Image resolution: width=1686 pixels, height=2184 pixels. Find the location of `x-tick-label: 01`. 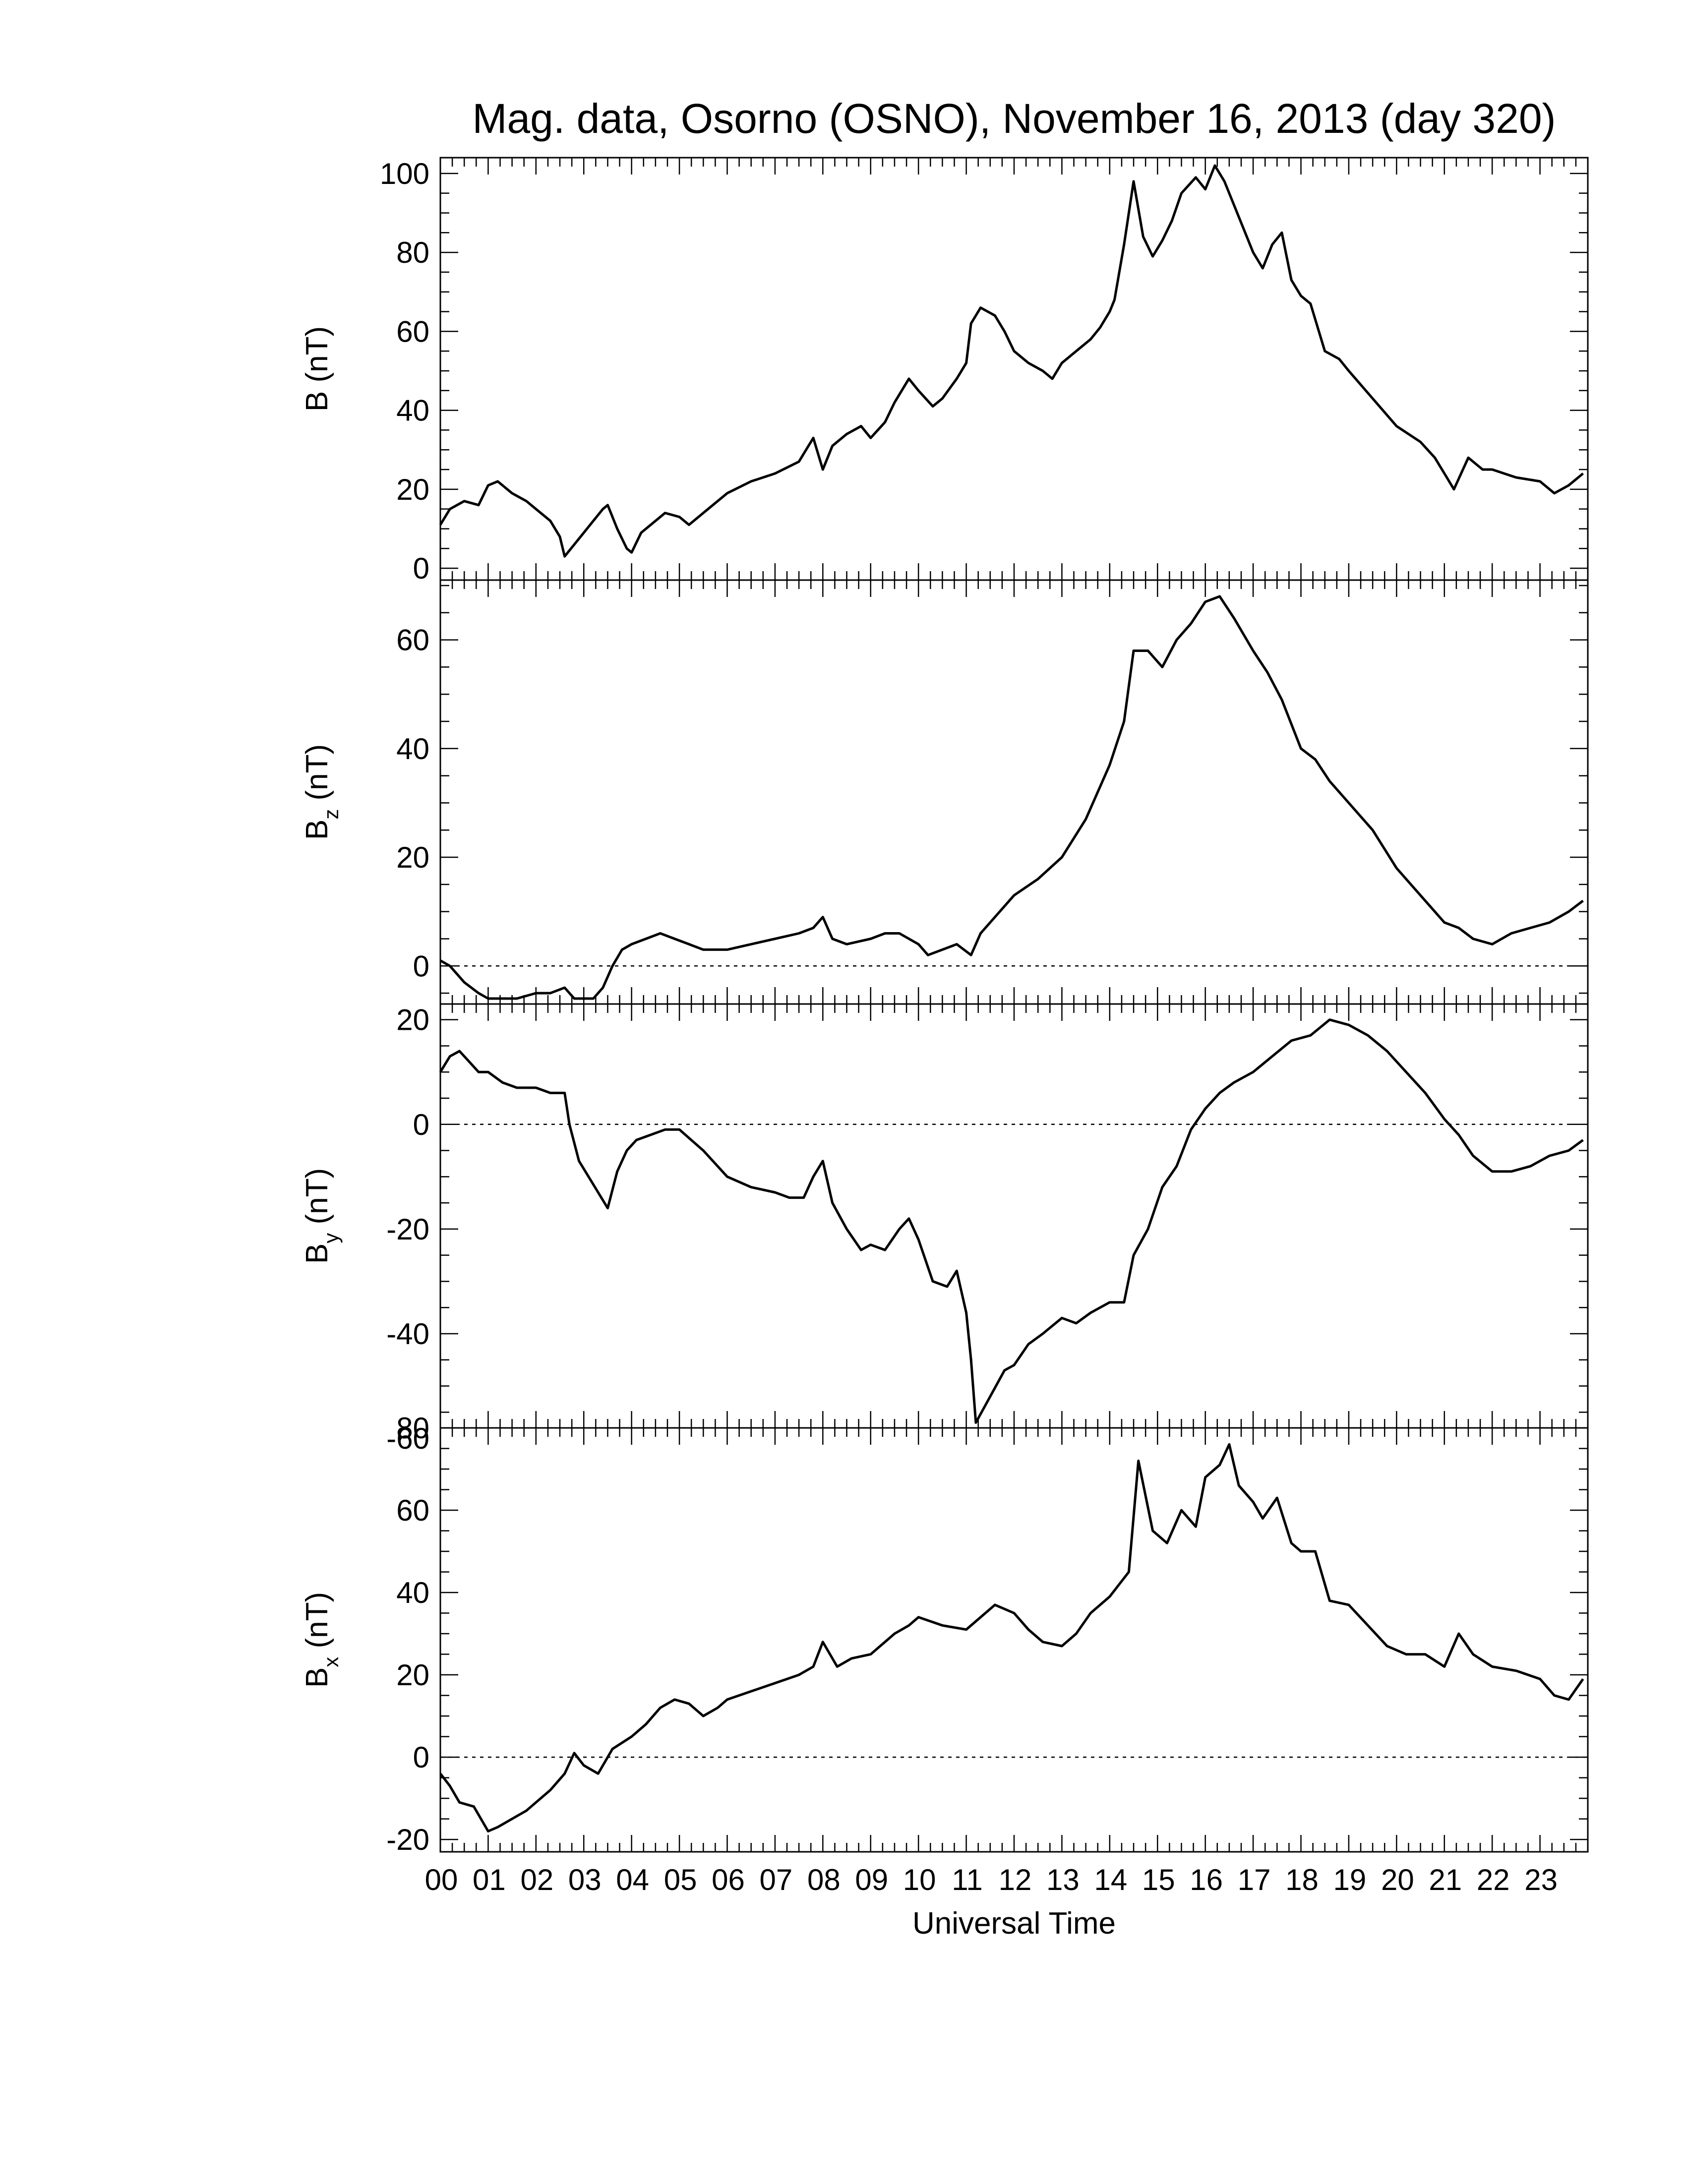

x-tick-label: 01 is located at coordinates (490, 1879).